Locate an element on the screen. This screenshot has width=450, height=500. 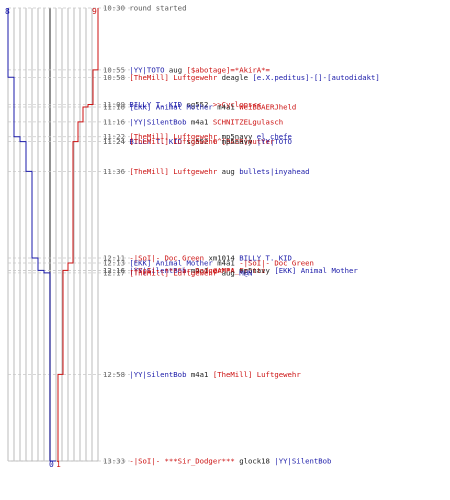
event-time: 12:17 is located at coordinates (116, 272).